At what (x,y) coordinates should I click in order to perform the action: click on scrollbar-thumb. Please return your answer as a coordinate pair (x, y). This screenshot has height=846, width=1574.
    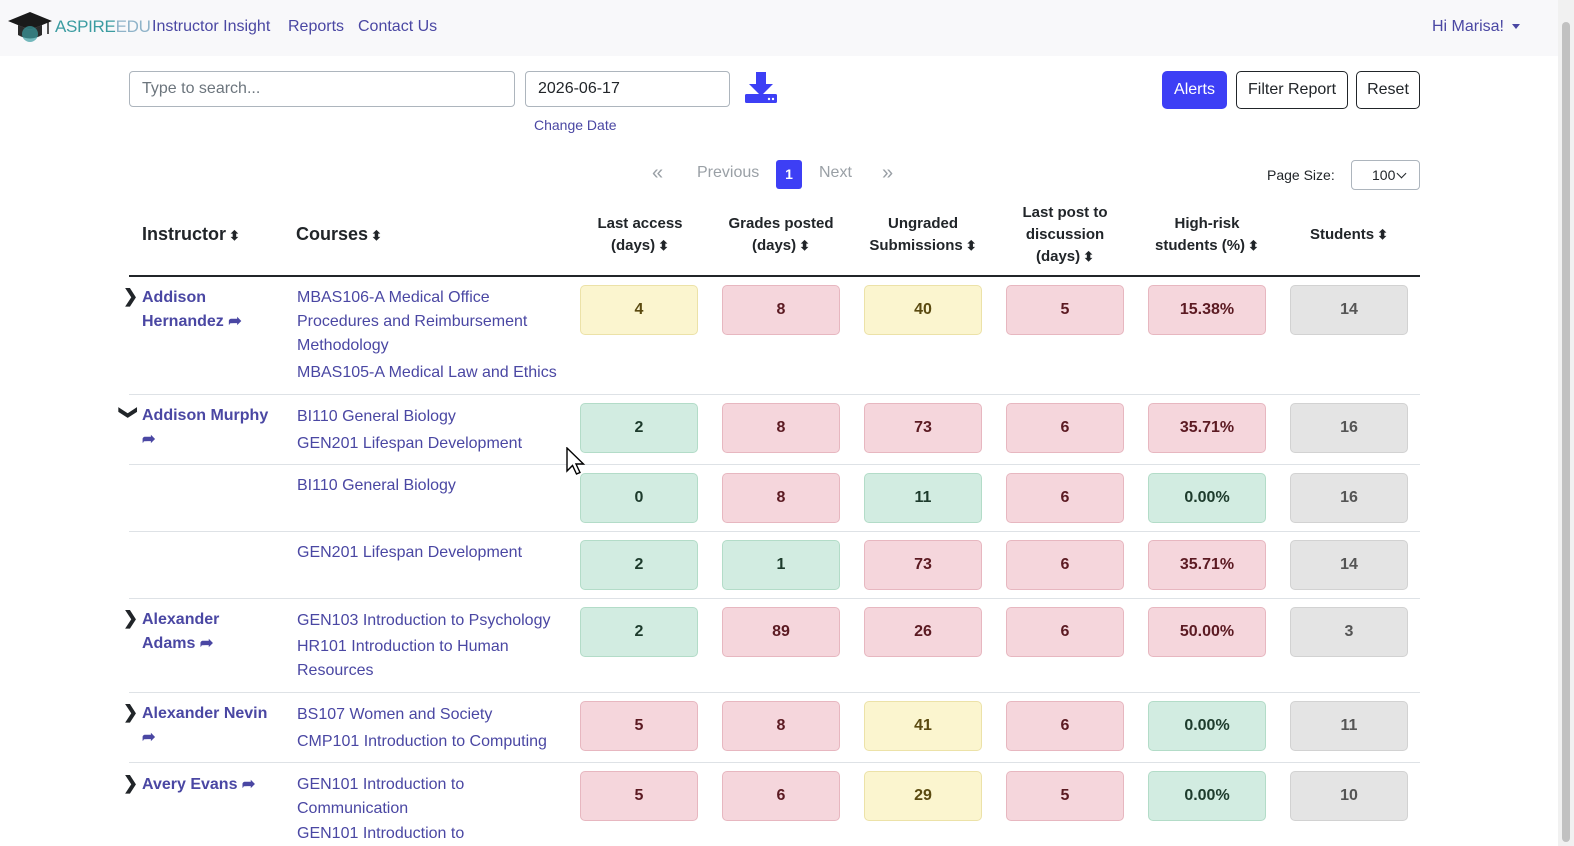
    Looking at the image, I should click on (1566, 432).